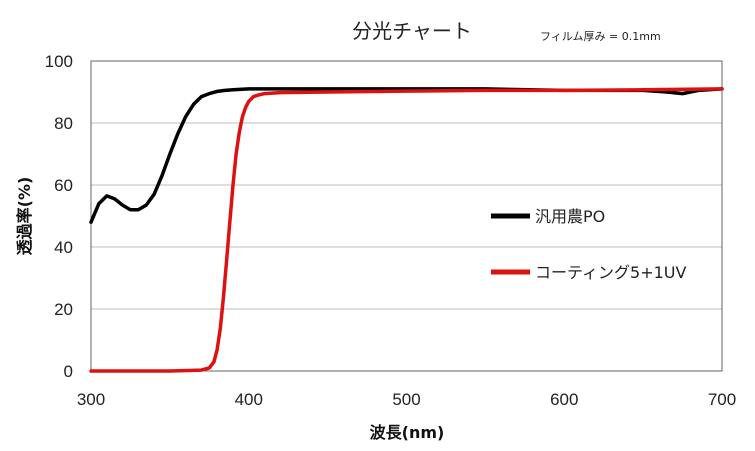 The height and width of the screenshot is (451, 755). Describe the element at coordinates (59, 216) in the screenshot. I see `y-axis-ticks: 0 20 40 60 80 100` at that location.